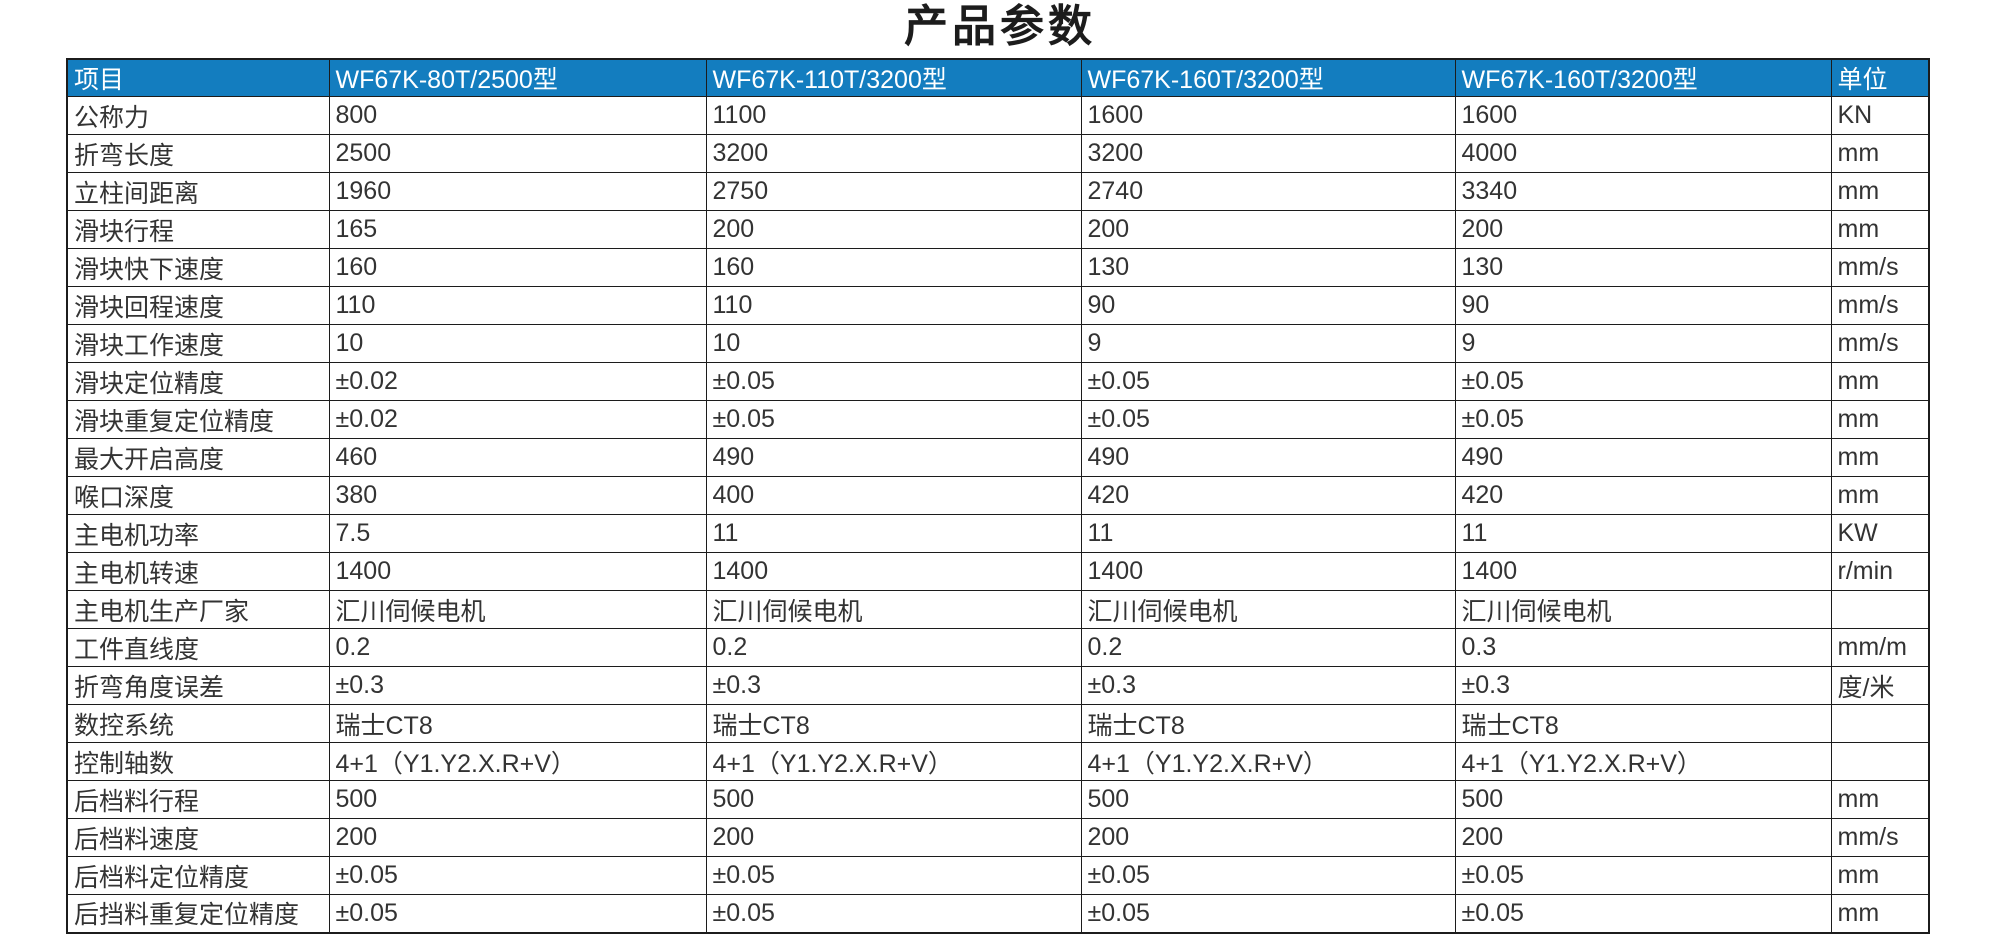 The image size is (2000, 938). Describe the element at coordinates (198, 495) in the screenshot. I see `param-label: 喉口深度` at that location.